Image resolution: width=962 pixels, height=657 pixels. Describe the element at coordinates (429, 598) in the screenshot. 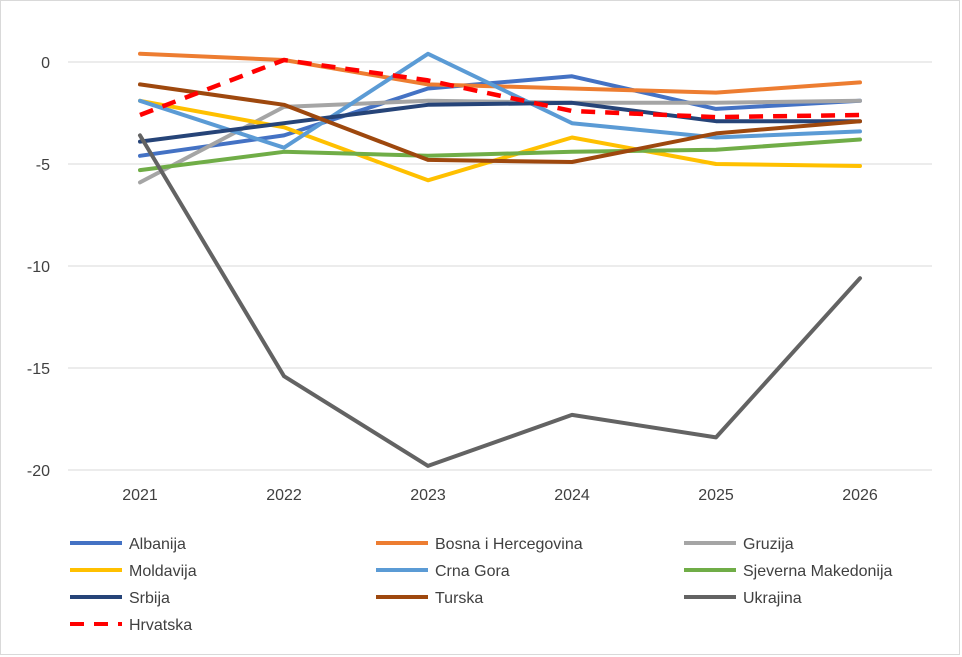

I see `legend-item: Turska` at that location.